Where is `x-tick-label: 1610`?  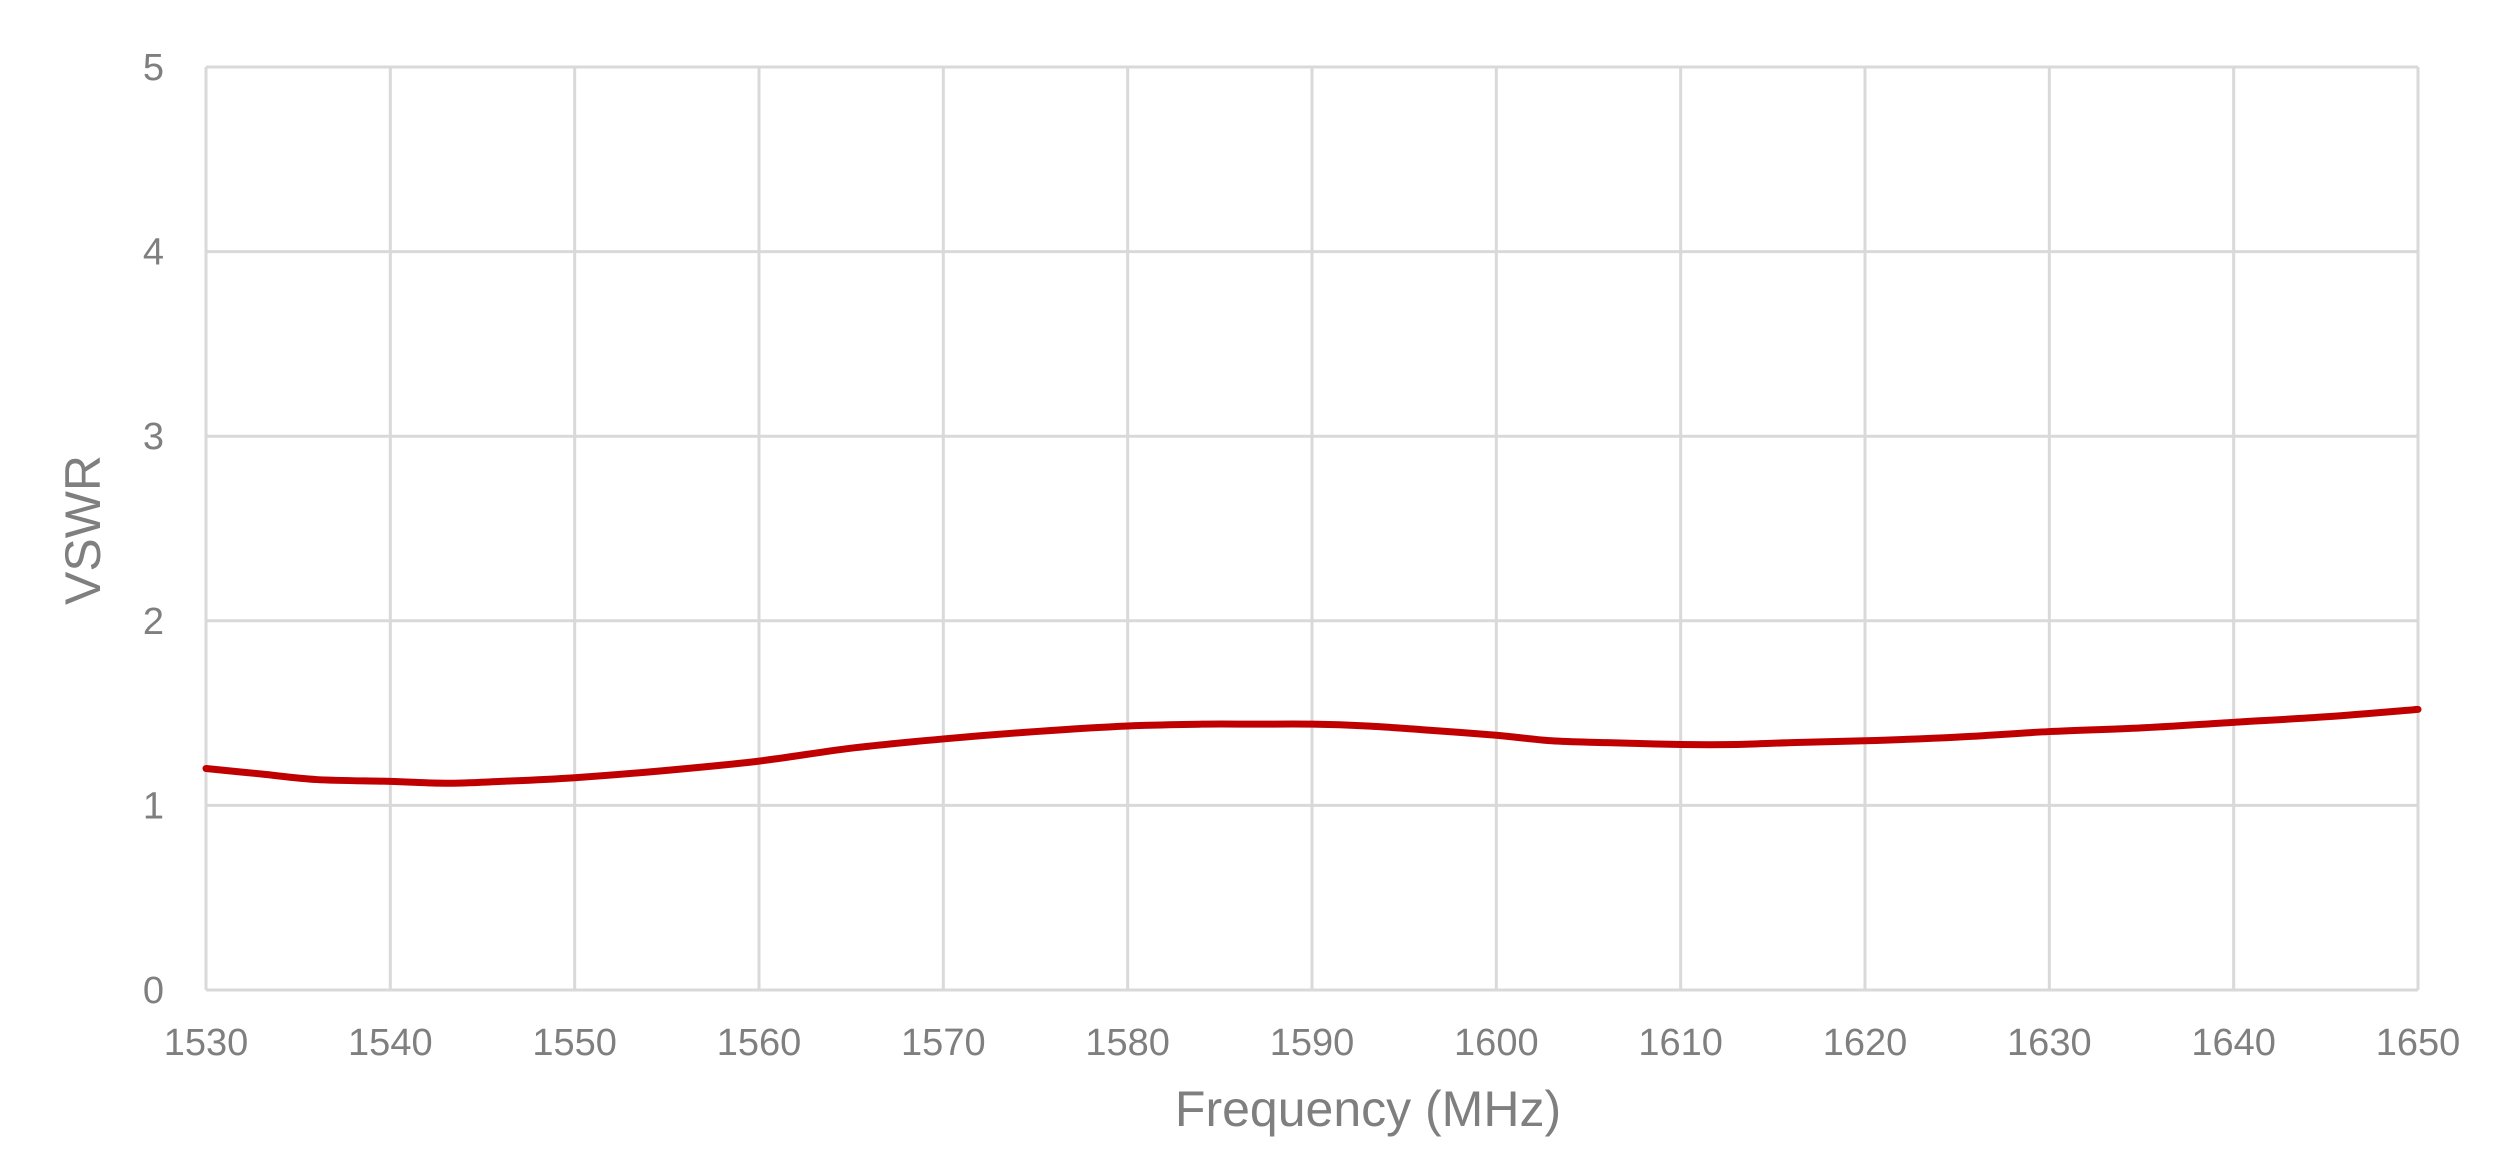
x-tick-label: 1610 is located at coordinates (1680, 1043).